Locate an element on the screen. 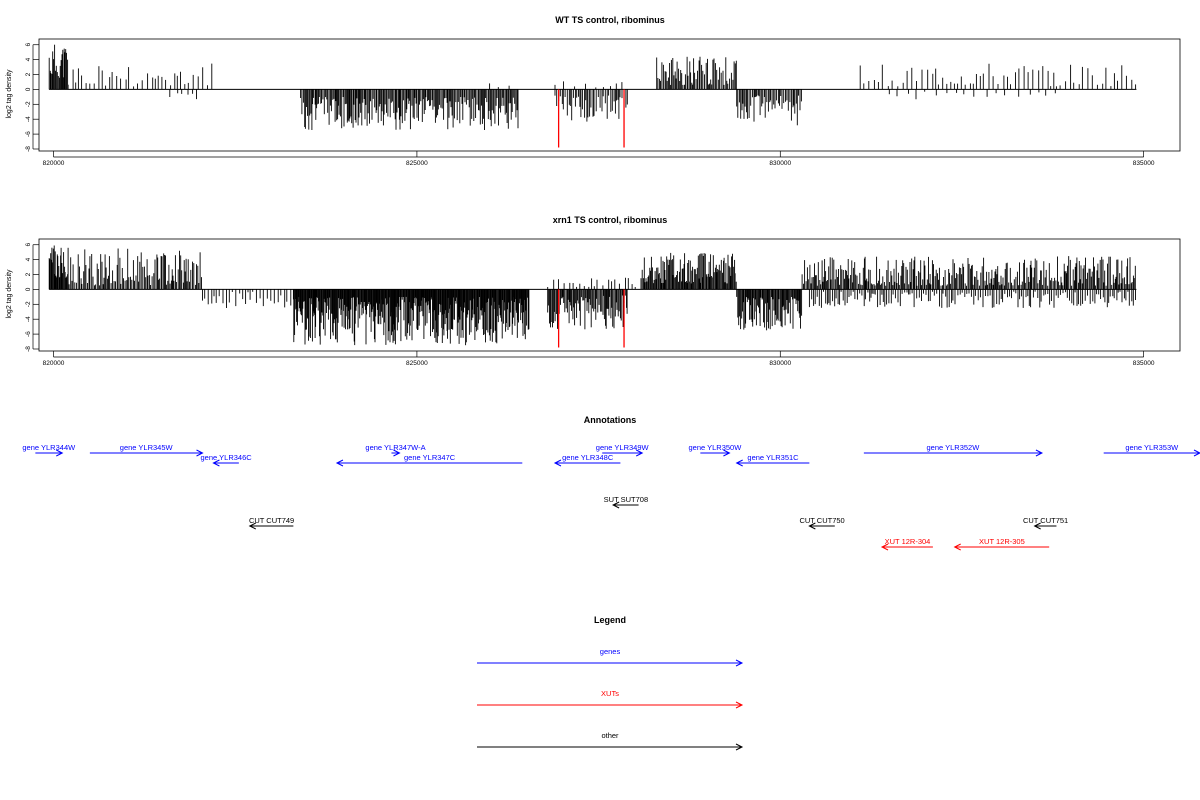  xrn1-y-axis: 6 4 2 0 -2 -4 -6 -8 is located at coordinates (32, 297).